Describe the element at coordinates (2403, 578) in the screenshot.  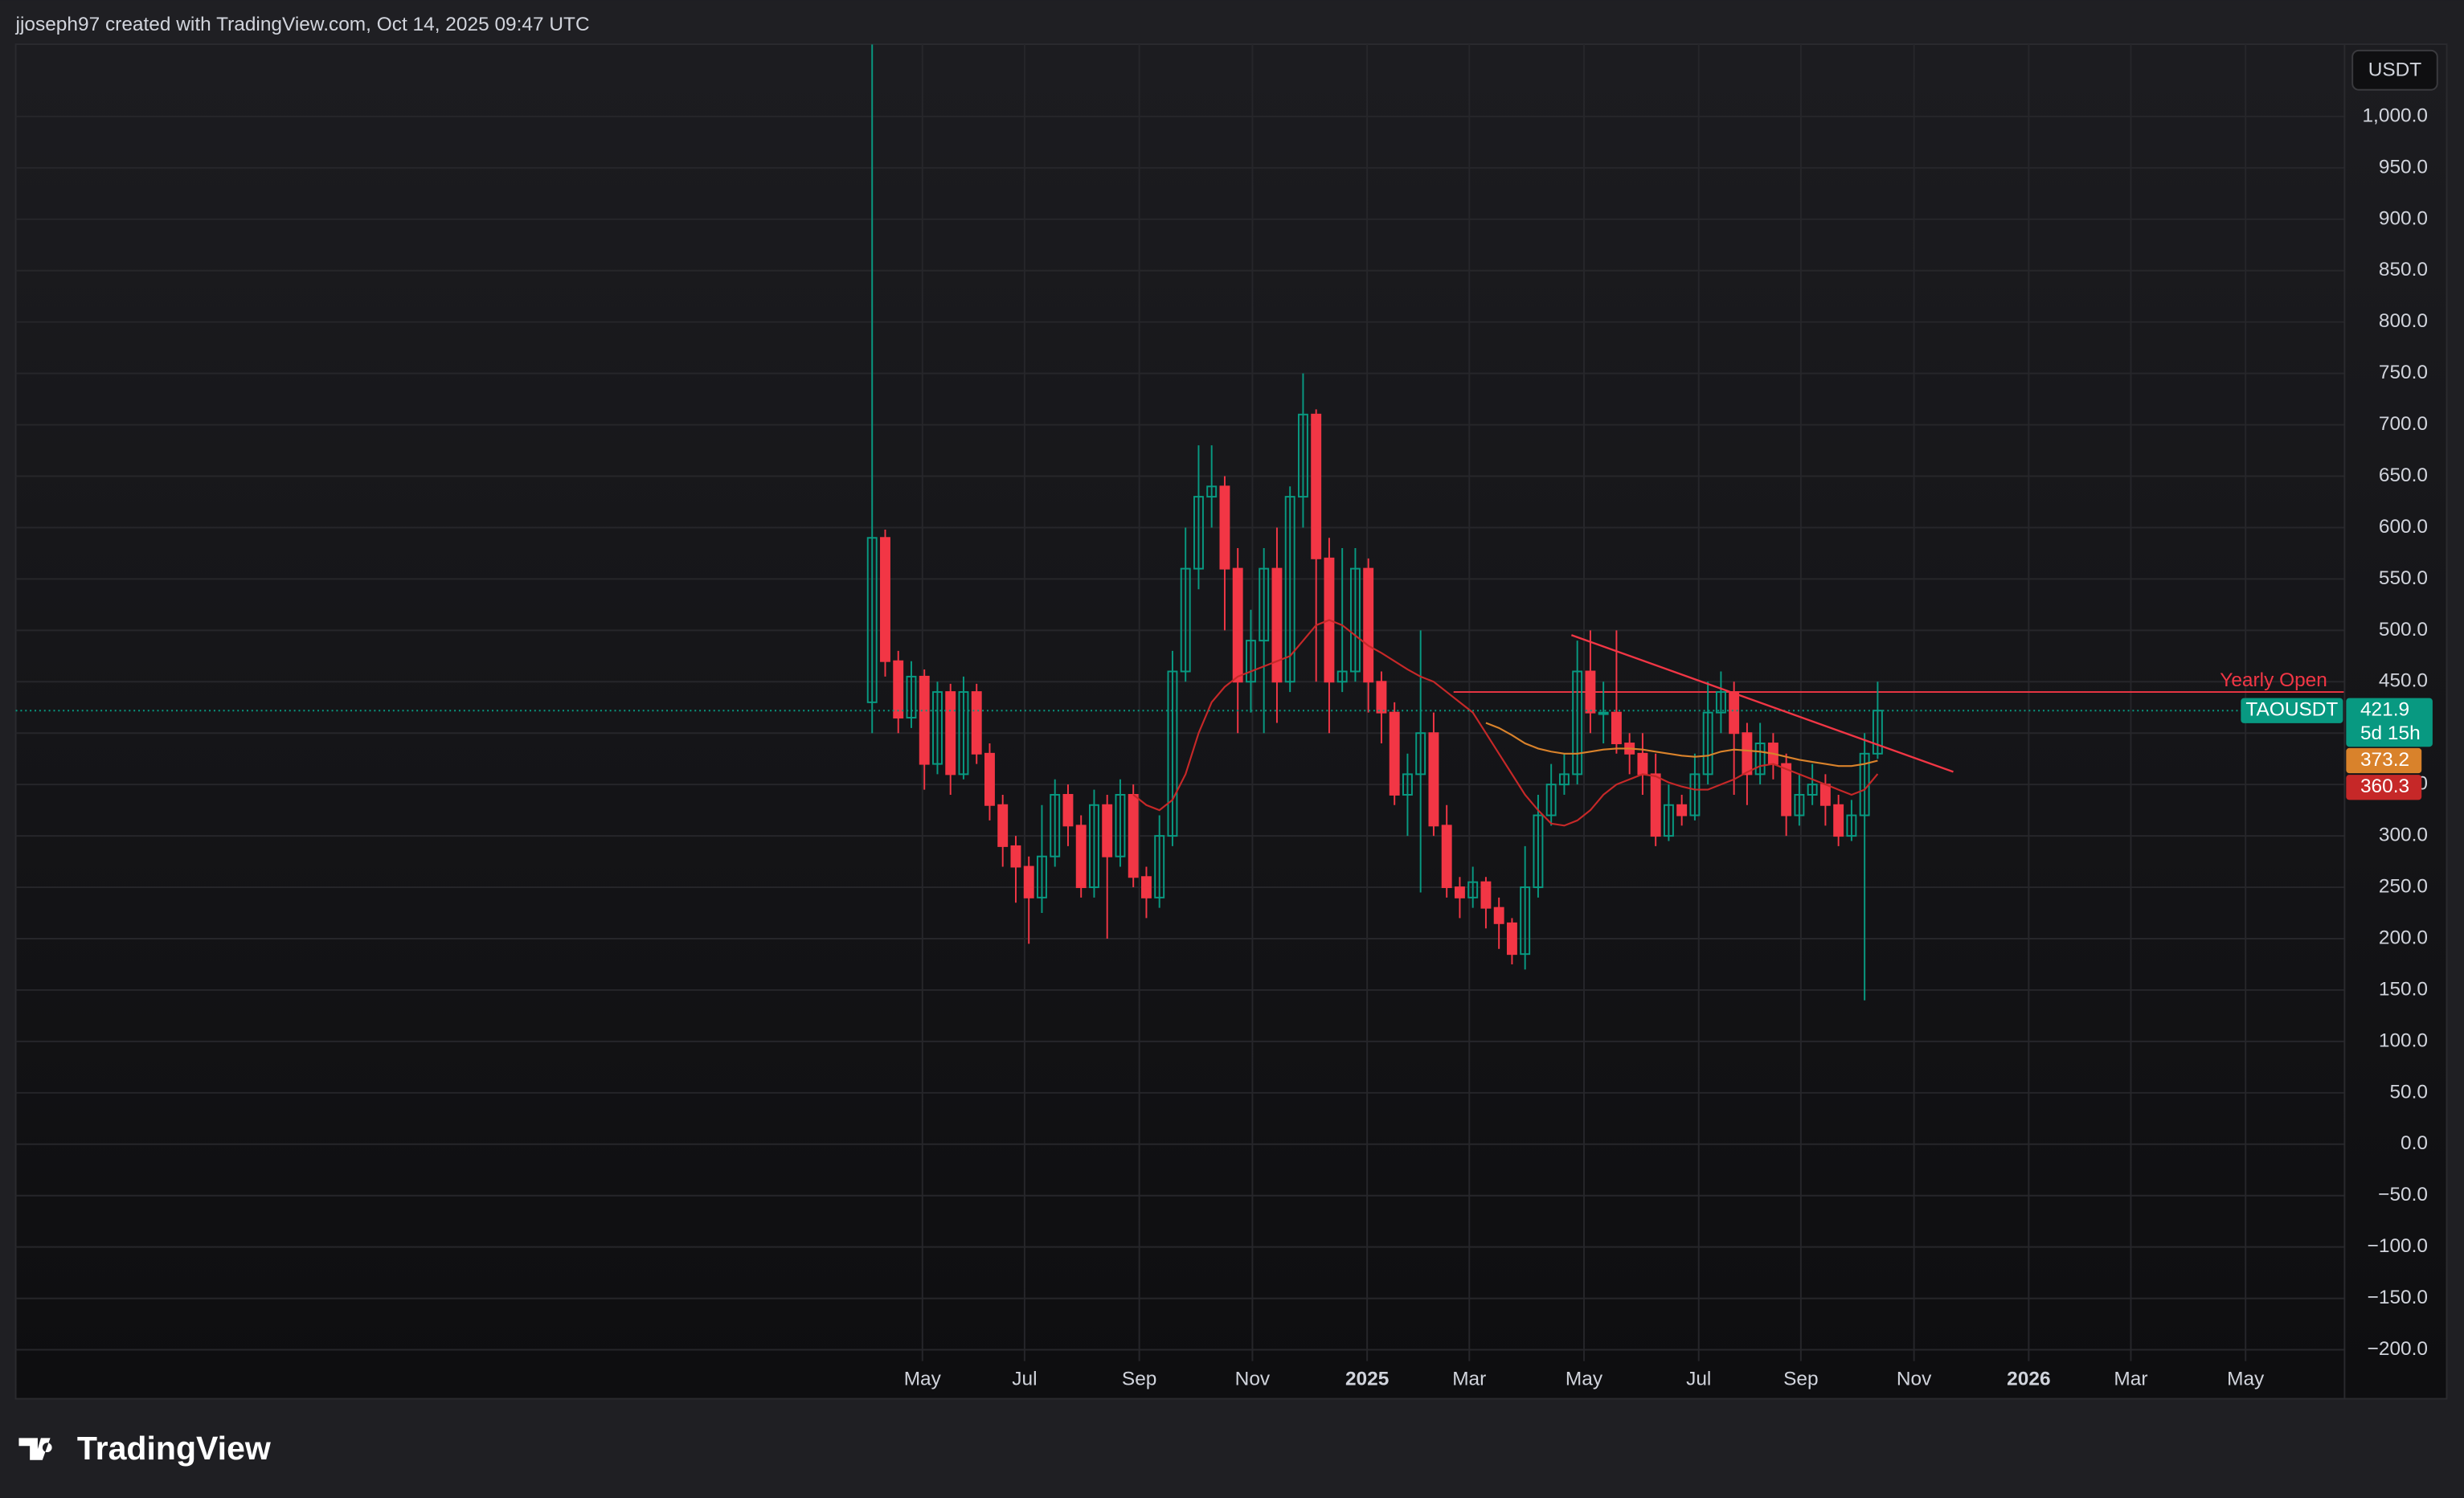
I see `y-tick-label: 550.0` at that location.